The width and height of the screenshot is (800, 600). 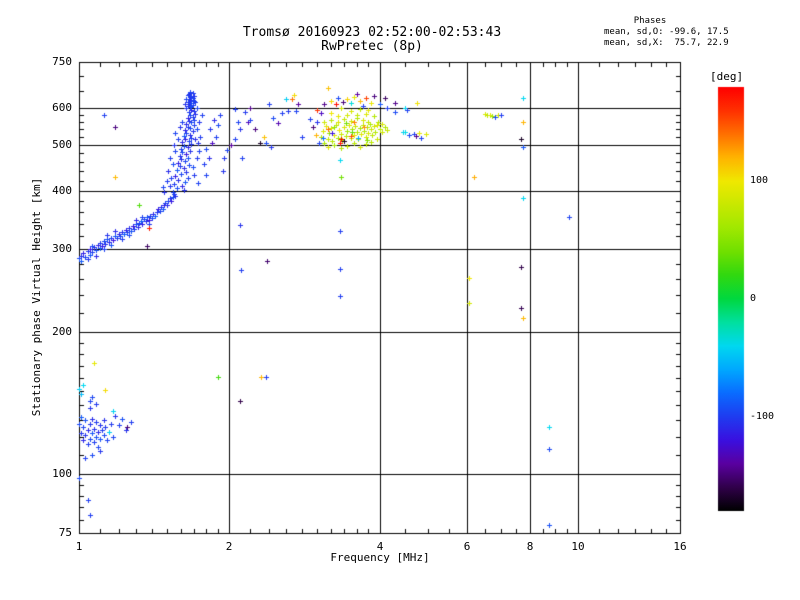 I want to click on y-tick-label-500: 500, so click(x=62, y=144).